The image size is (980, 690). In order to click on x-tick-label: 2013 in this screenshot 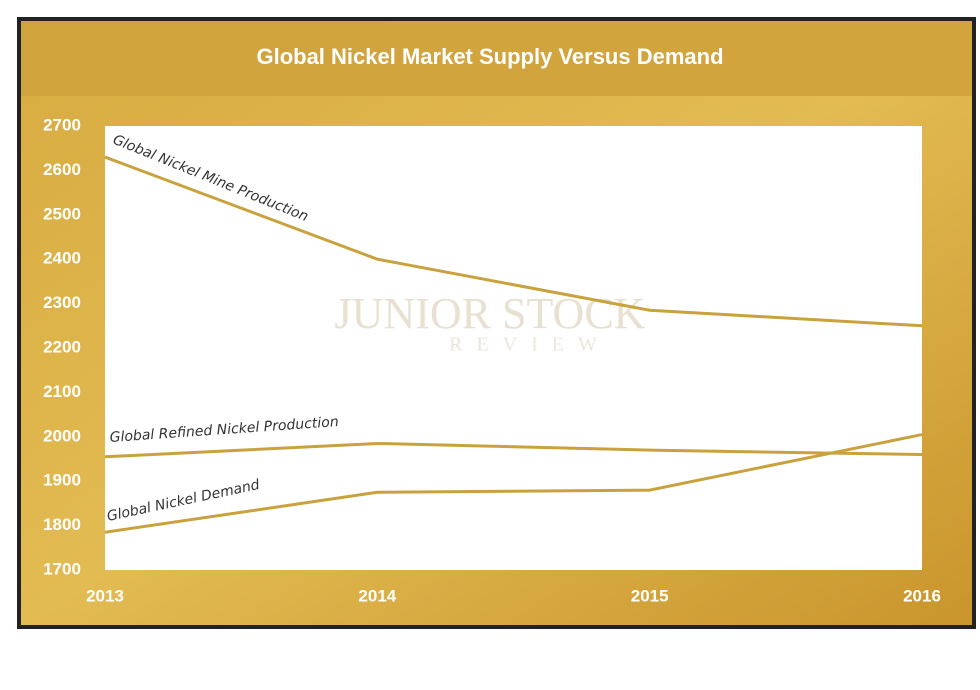, I will do `click(105, 595)`.